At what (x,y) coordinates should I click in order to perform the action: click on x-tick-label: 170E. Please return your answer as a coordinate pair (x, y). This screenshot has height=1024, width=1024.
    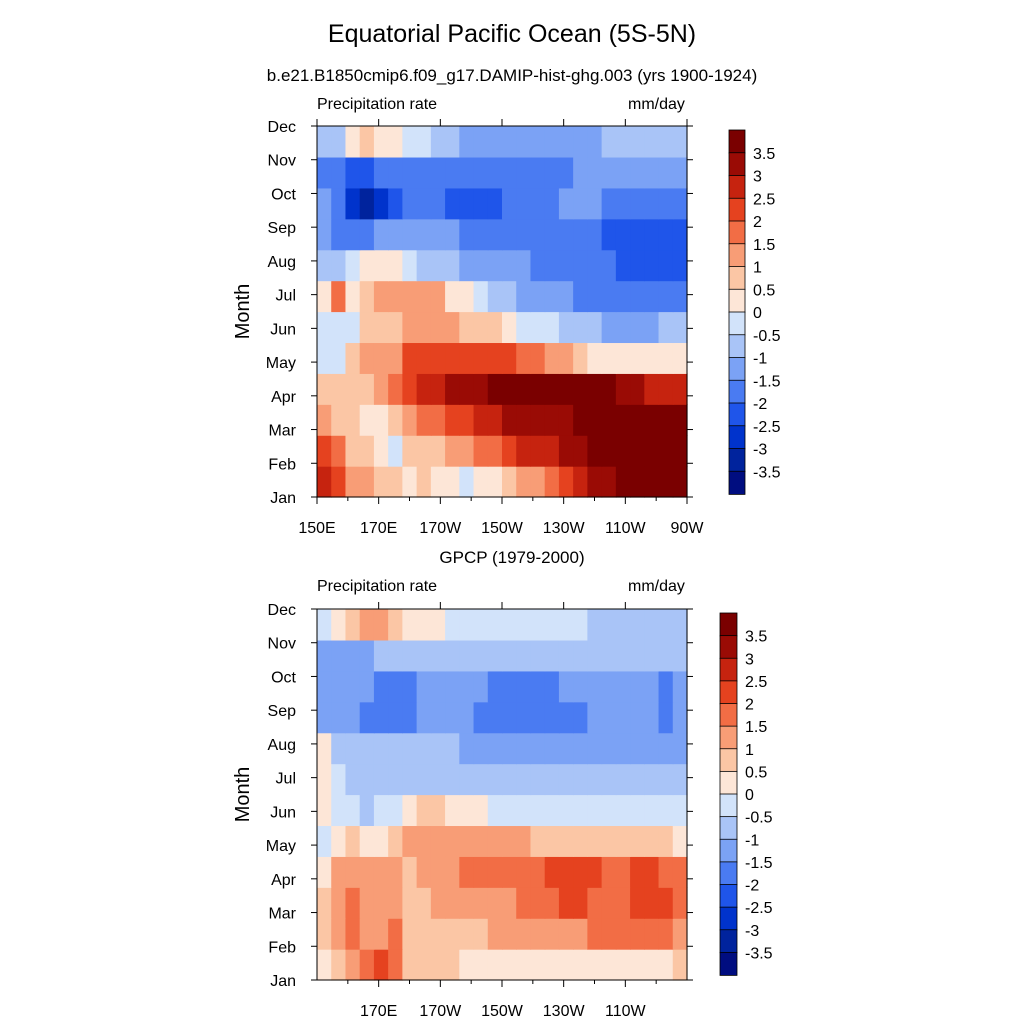
    Looking at the image, I should click on (378, 1011).